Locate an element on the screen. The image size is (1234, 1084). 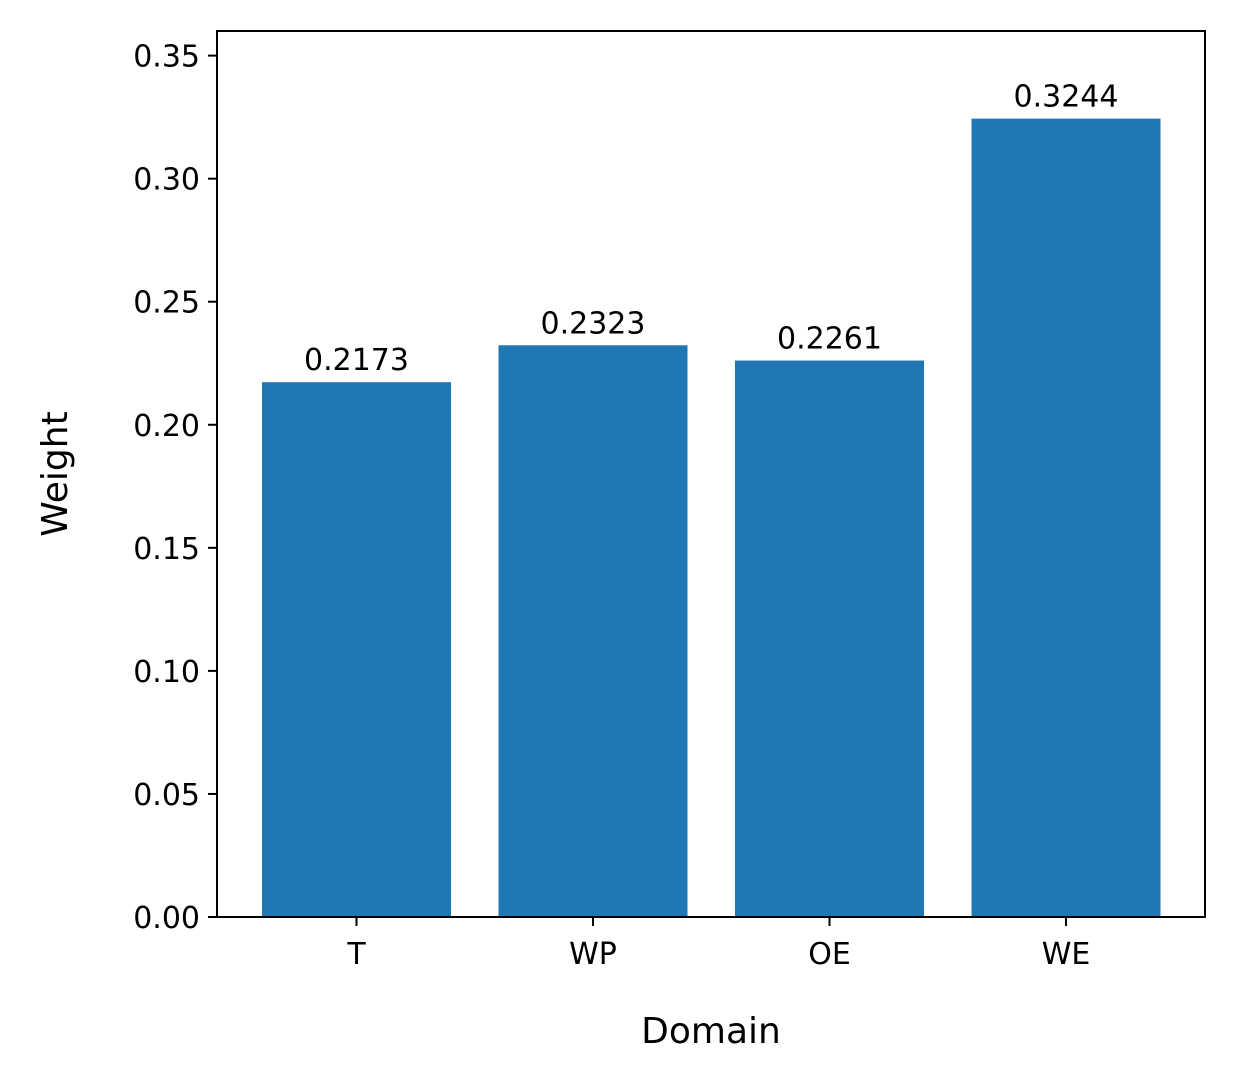
x-tick-label: OE is located at coordinates (829, 954).